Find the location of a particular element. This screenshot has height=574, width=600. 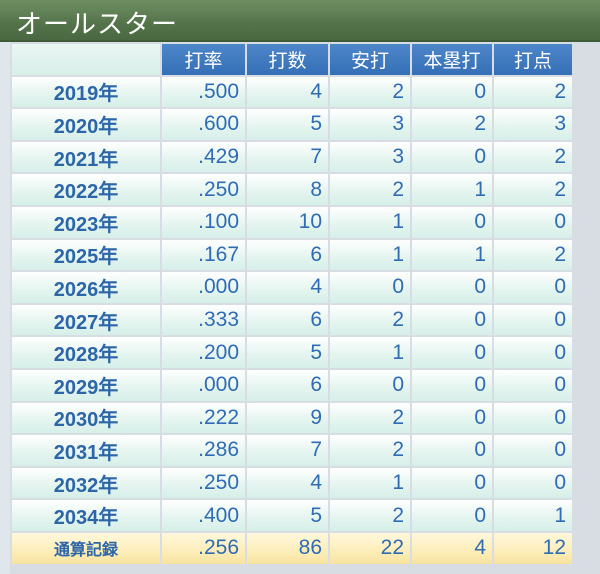

table-row: 2029年 .000 6 0 0 0 is located at coordinates (292, 385).